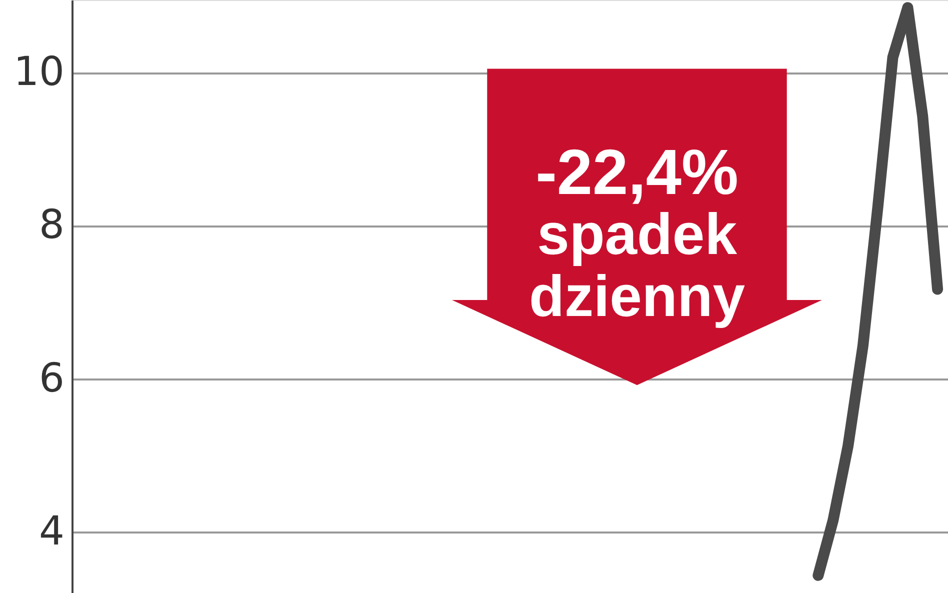 Image resolution: width=948 pixels, height=593 pixels. Describe the element at coordinates (51, 531) in the screenshot. I see `y-tick-label: 4` at that location.